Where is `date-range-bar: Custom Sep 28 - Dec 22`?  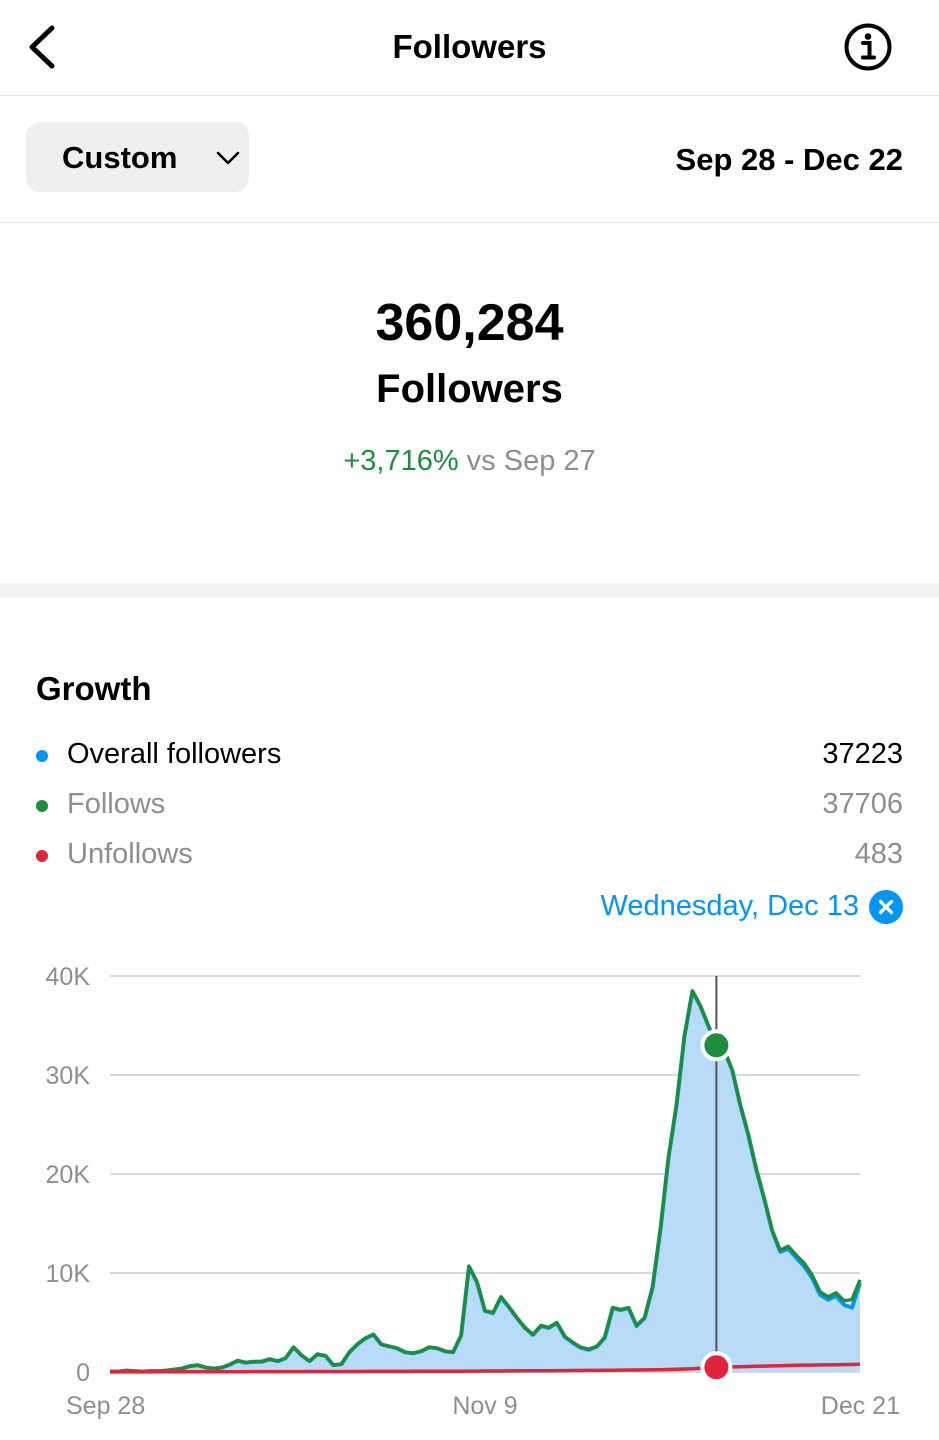 date-range-bar: Custom Sep 28 - Dec 22 is located at coordinates (469, 159).